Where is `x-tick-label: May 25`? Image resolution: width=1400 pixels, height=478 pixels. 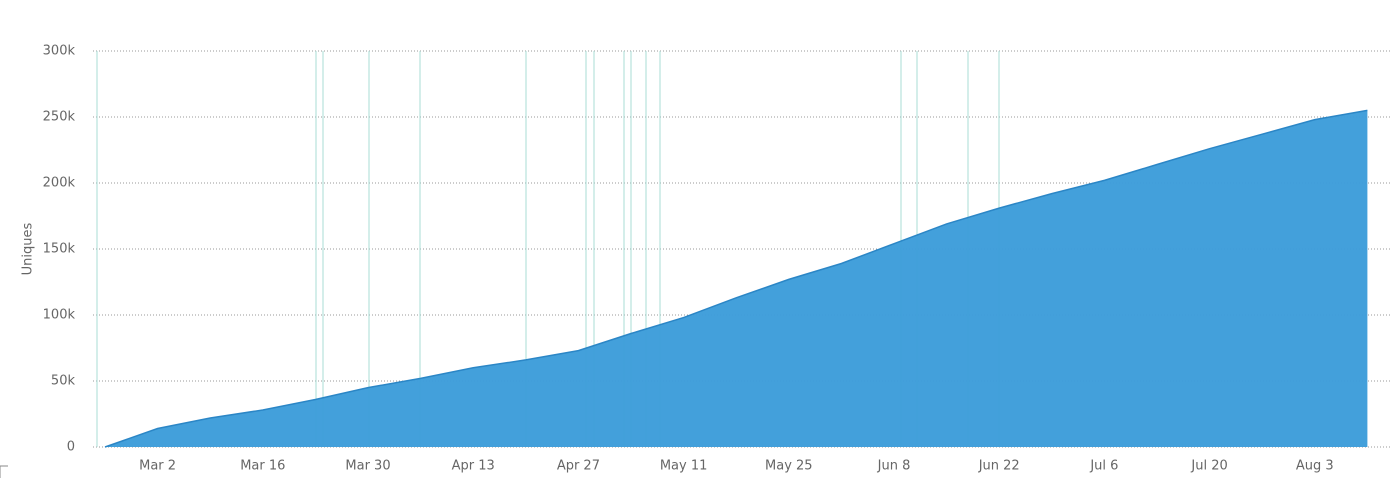 x-tick-label: May 25 is located at coordinates (789, 466).